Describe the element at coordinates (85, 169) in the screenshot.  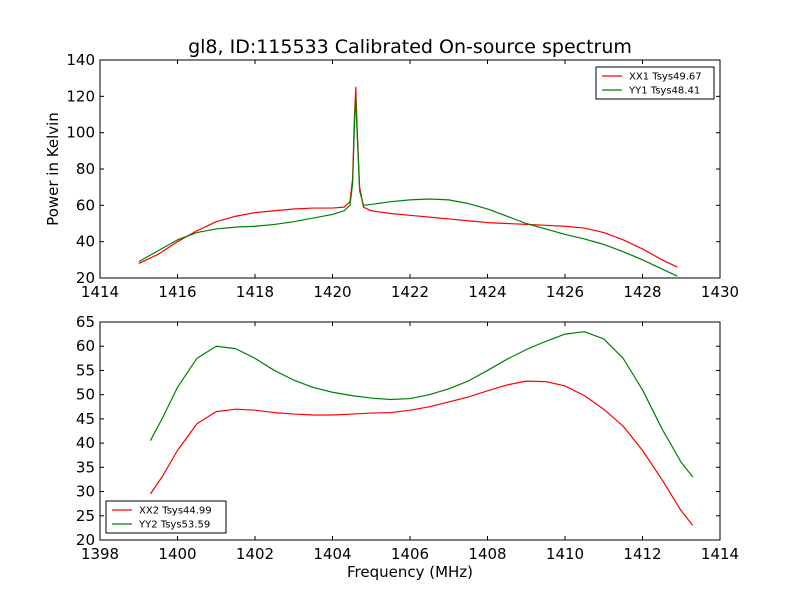
I see `y-tick-label: 80` at that location.